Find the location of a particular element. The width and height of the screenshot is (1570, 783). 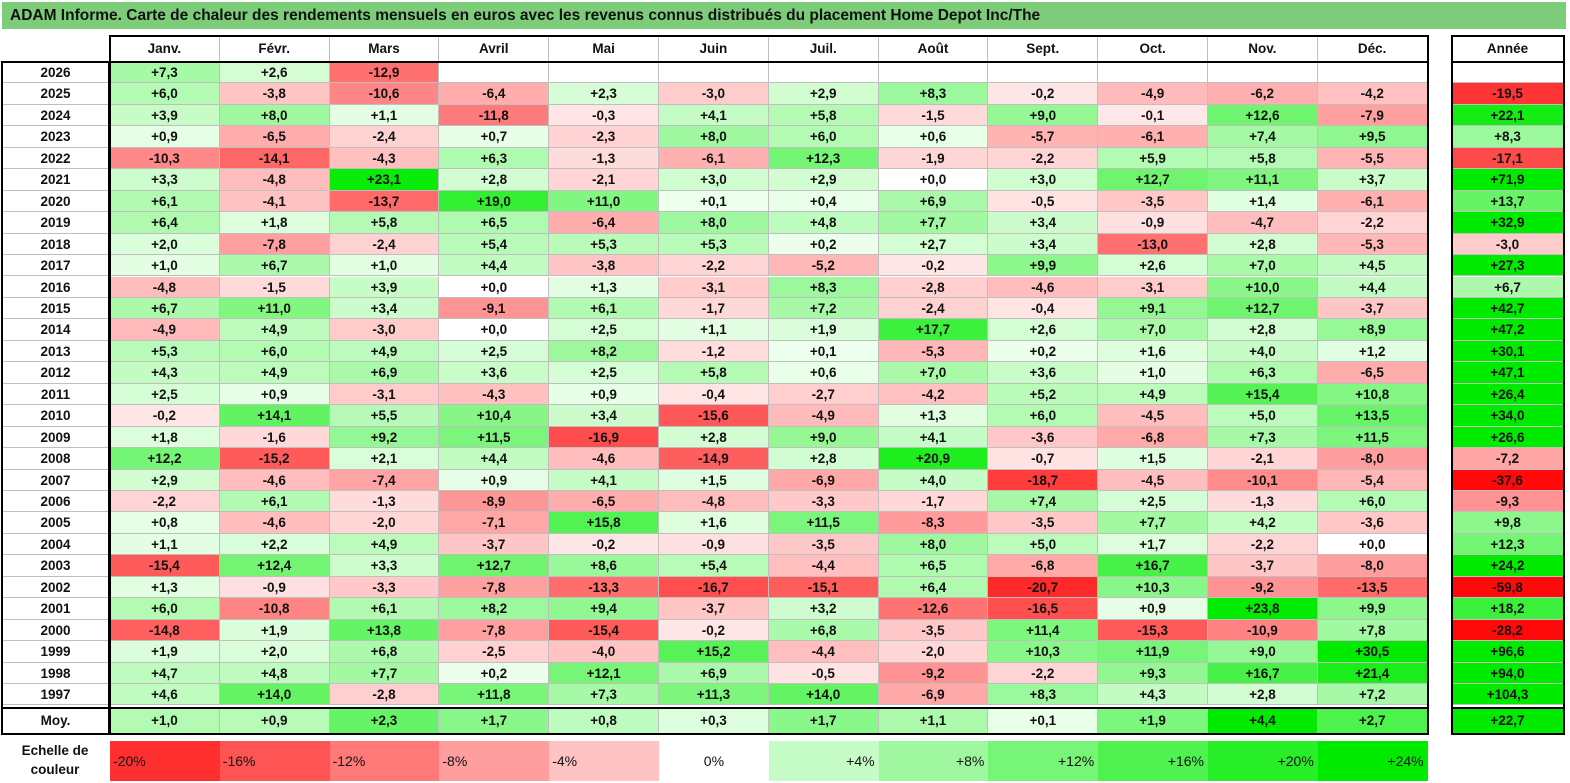

heatmap-cell: -4,7 is located at coordinates (1263, 223).